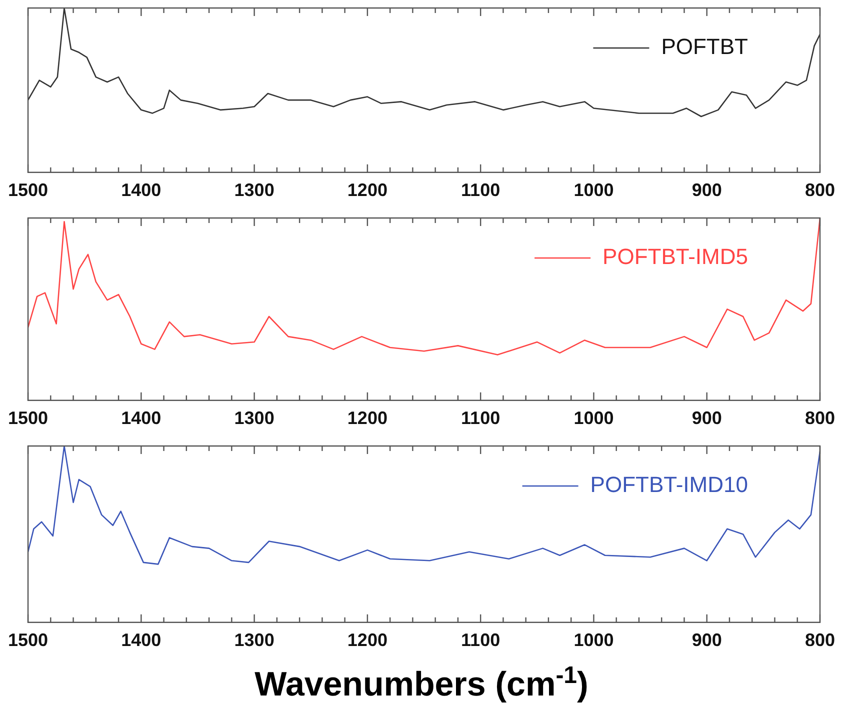 This screenshot has width=843, height=706. Describe the element at coordinates (704, 47) in the screenshot. I see `legend-label: POFTBT` at that location.